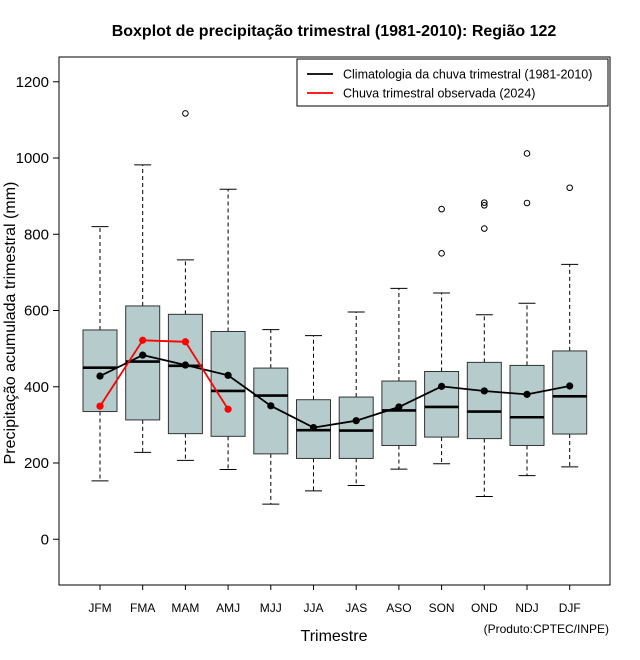 The width and height of the screenshot is (640, 660). What do you see at coordinates (527, 313) in the screenshot?
I see `box-ndj` at bounding box center [527, 313].